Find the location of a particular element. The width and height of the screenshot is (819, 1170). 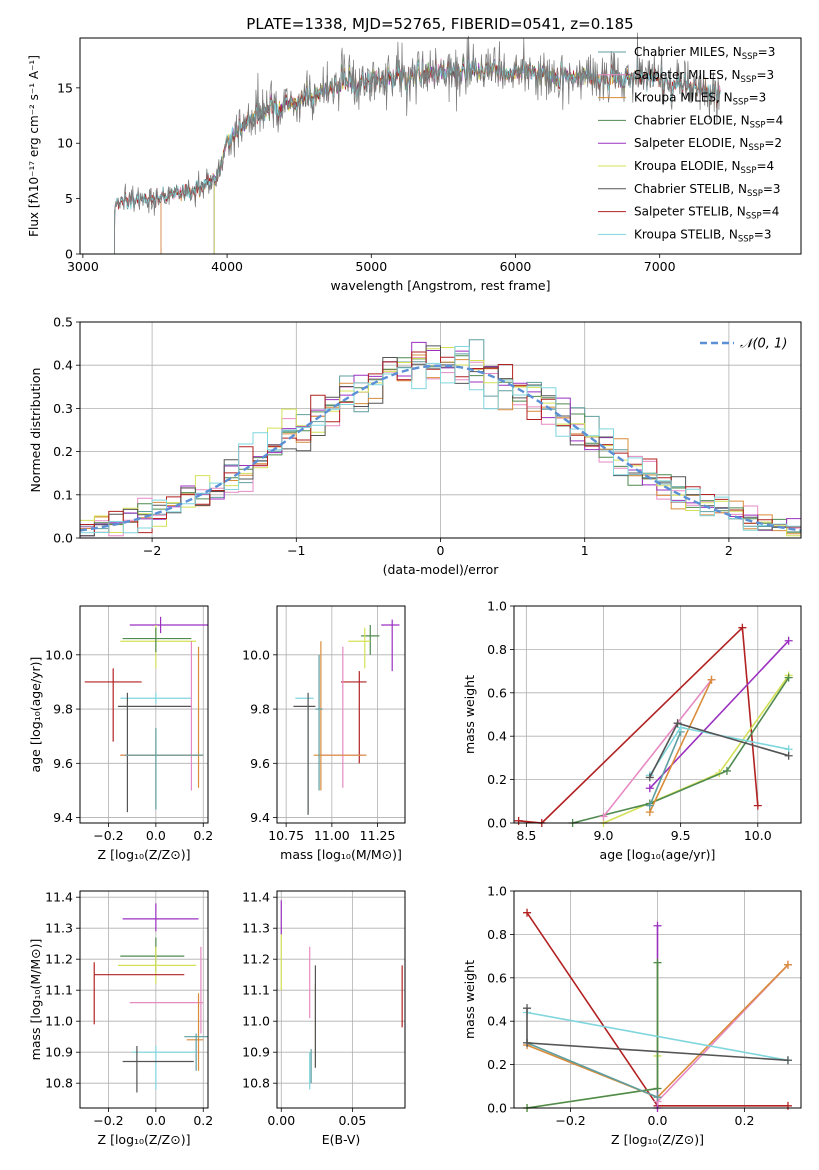

x-axis-label: (data-model)/error is located at coordinates (441, 569).